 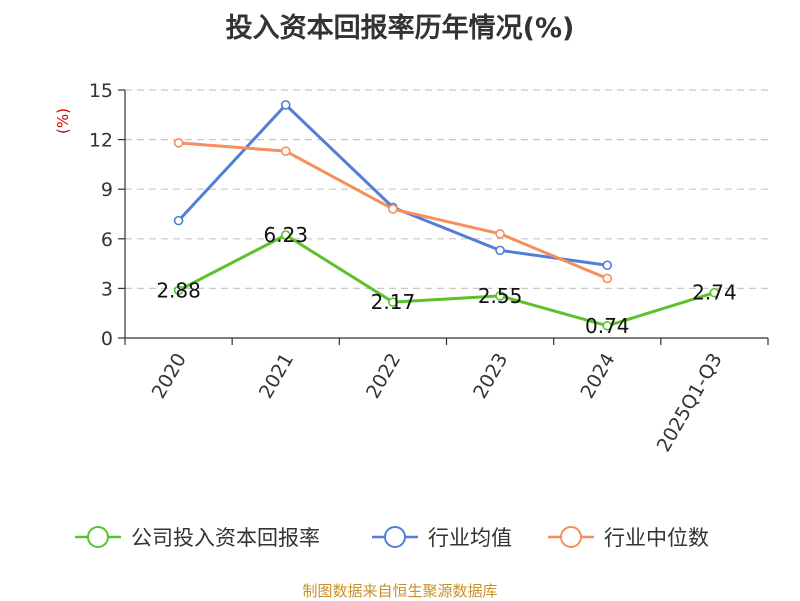 What do you see at coordinates (383, 376) in the screenshot?
I see `x-tick-label-2022: 2022` at bounding box center [383, 376].